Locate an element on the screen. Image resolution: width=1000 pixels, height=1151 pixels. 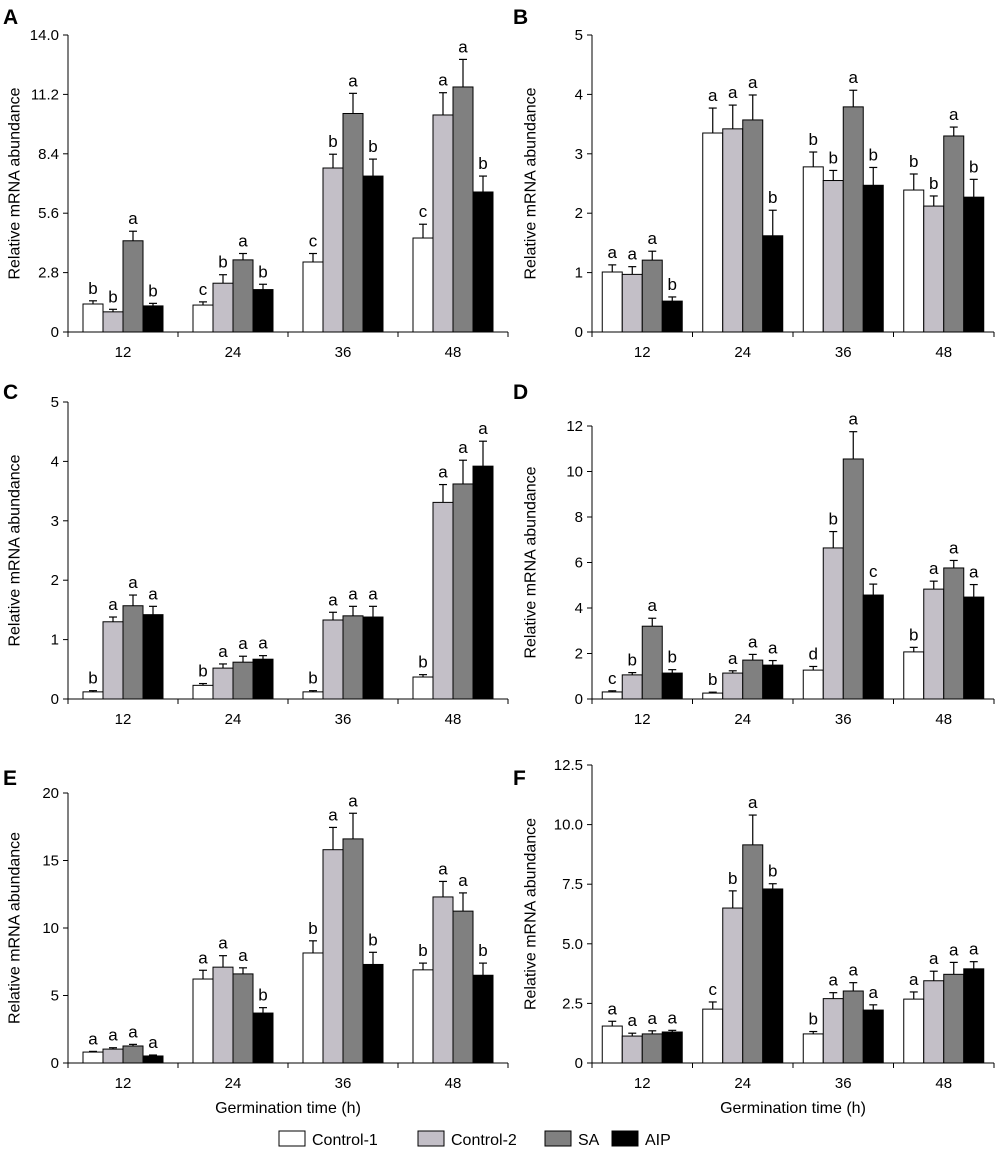
x-tick-label: 48 is located at coordinates (453, 719).